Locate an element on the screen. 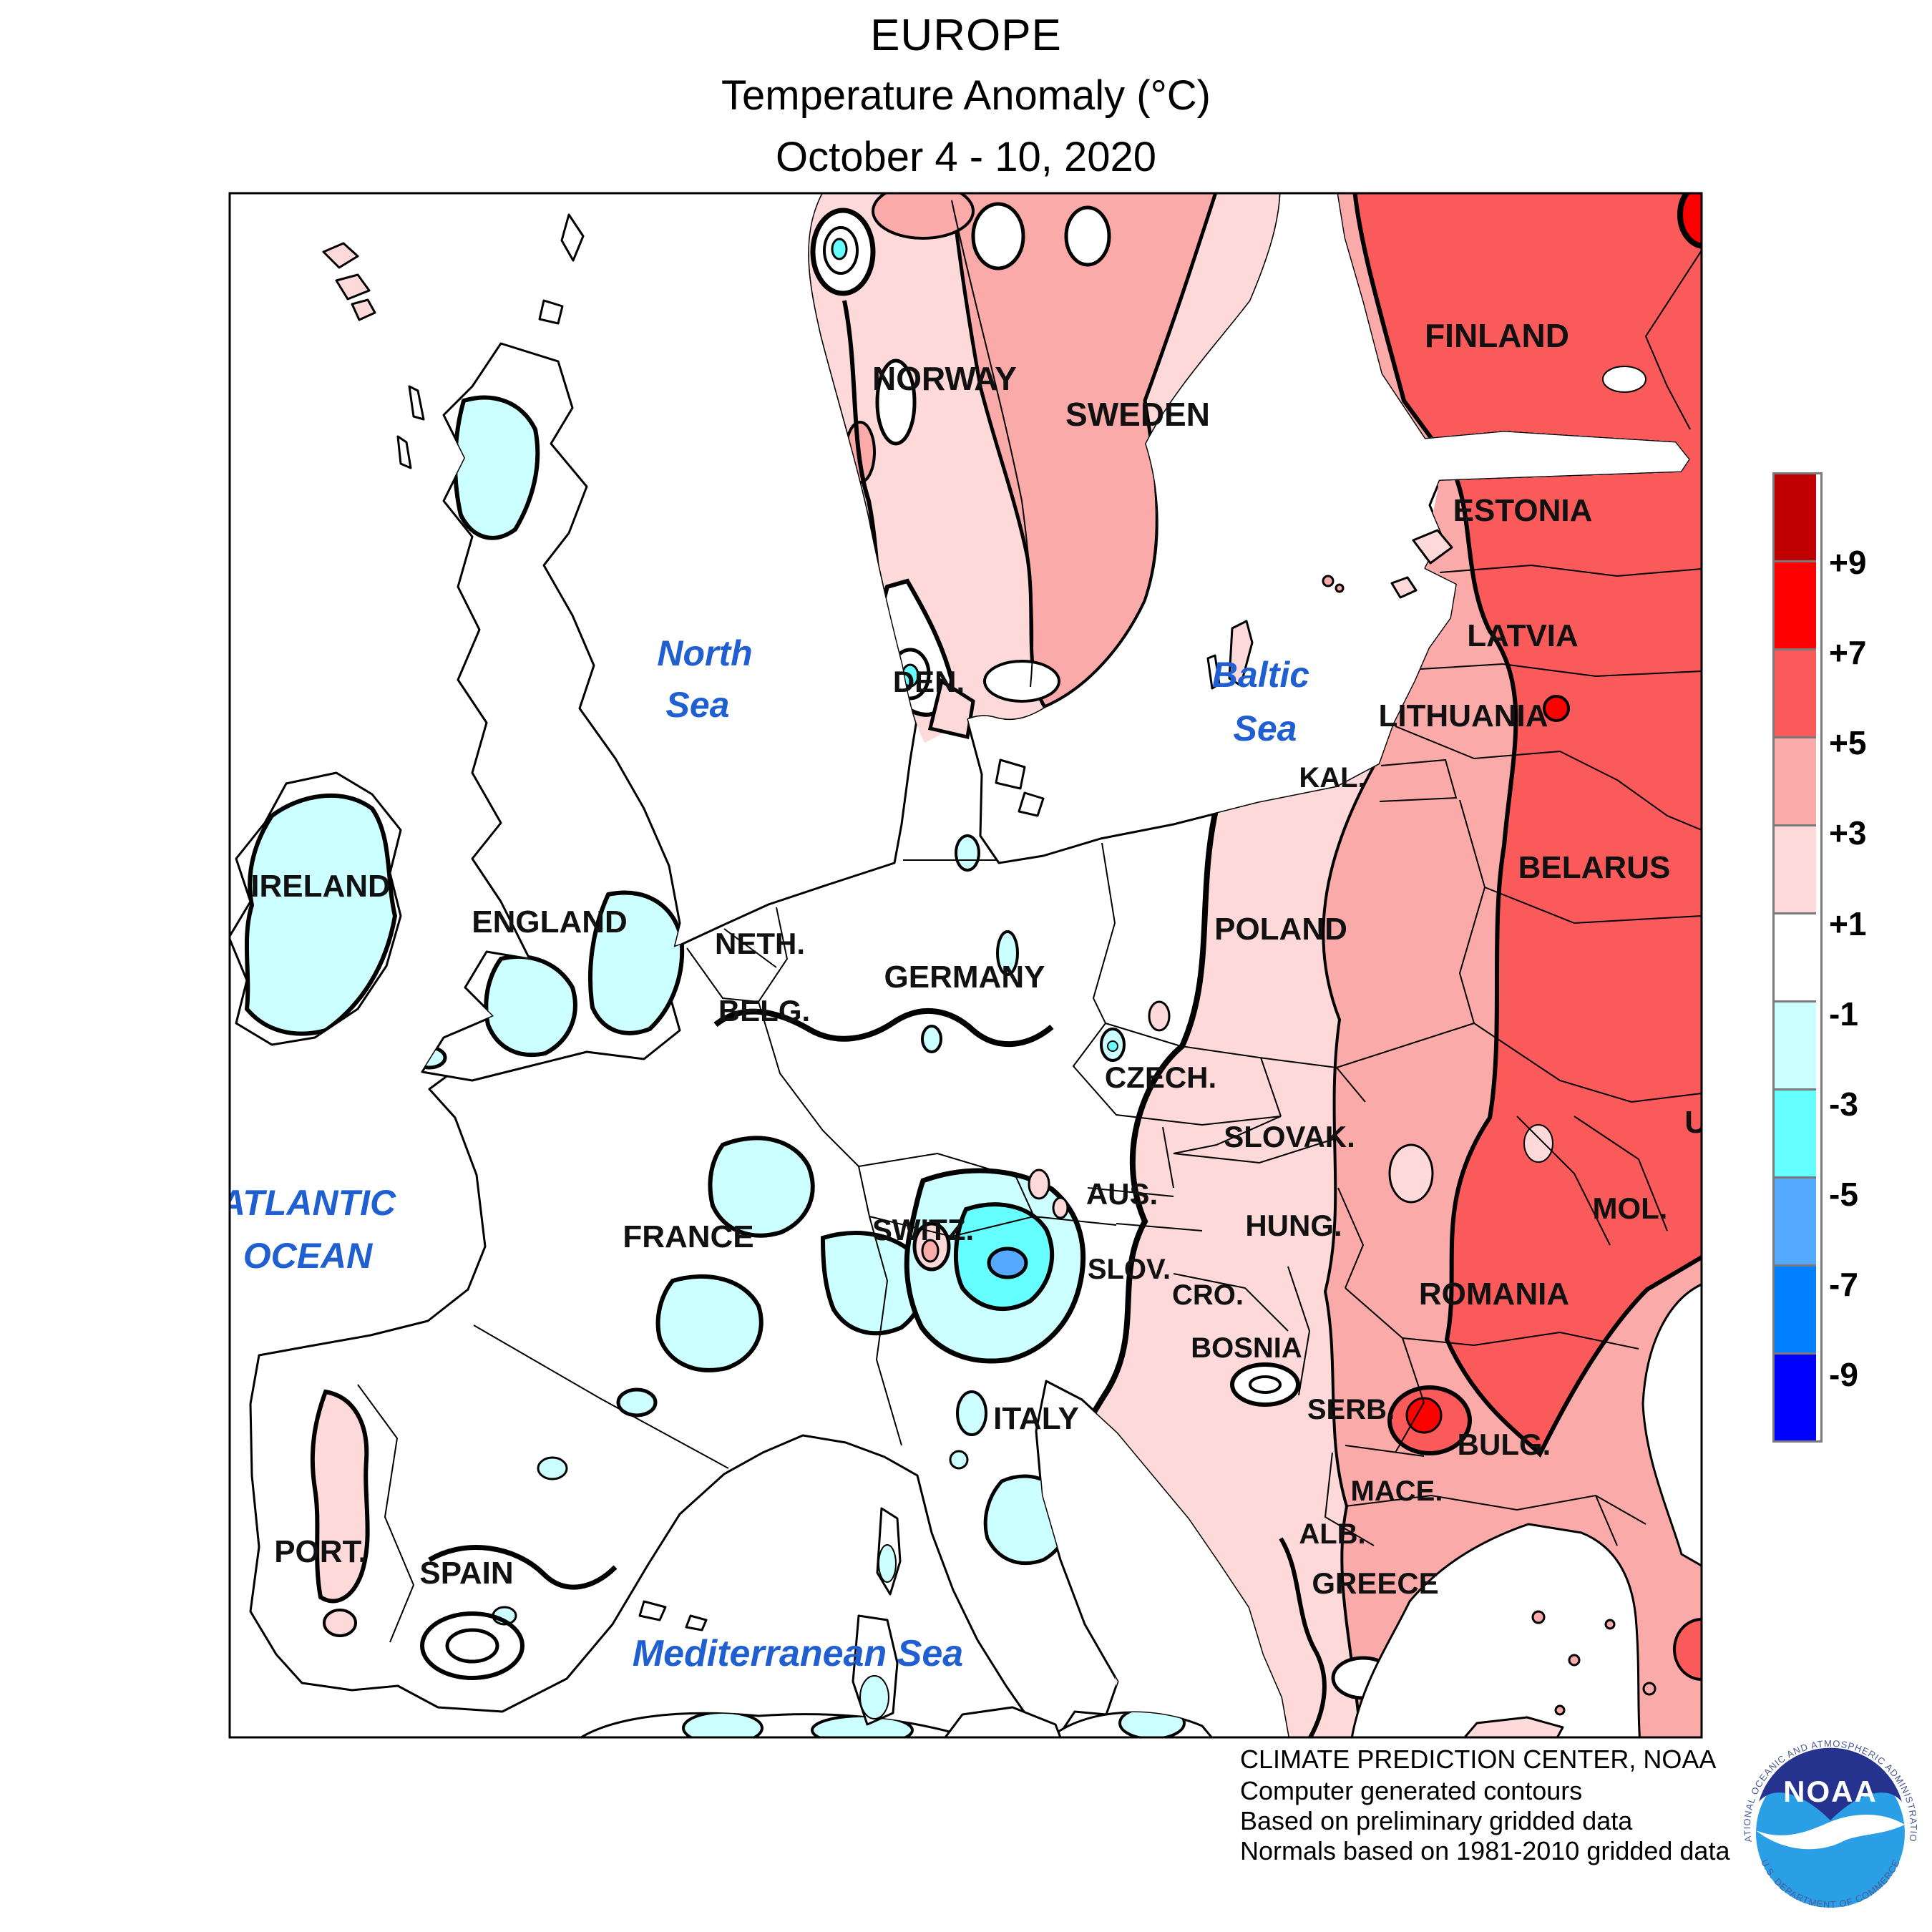 This screenshot has height=1932, width=1932. label-ukraine: UKR. is located at coordinates (1723, 1122).